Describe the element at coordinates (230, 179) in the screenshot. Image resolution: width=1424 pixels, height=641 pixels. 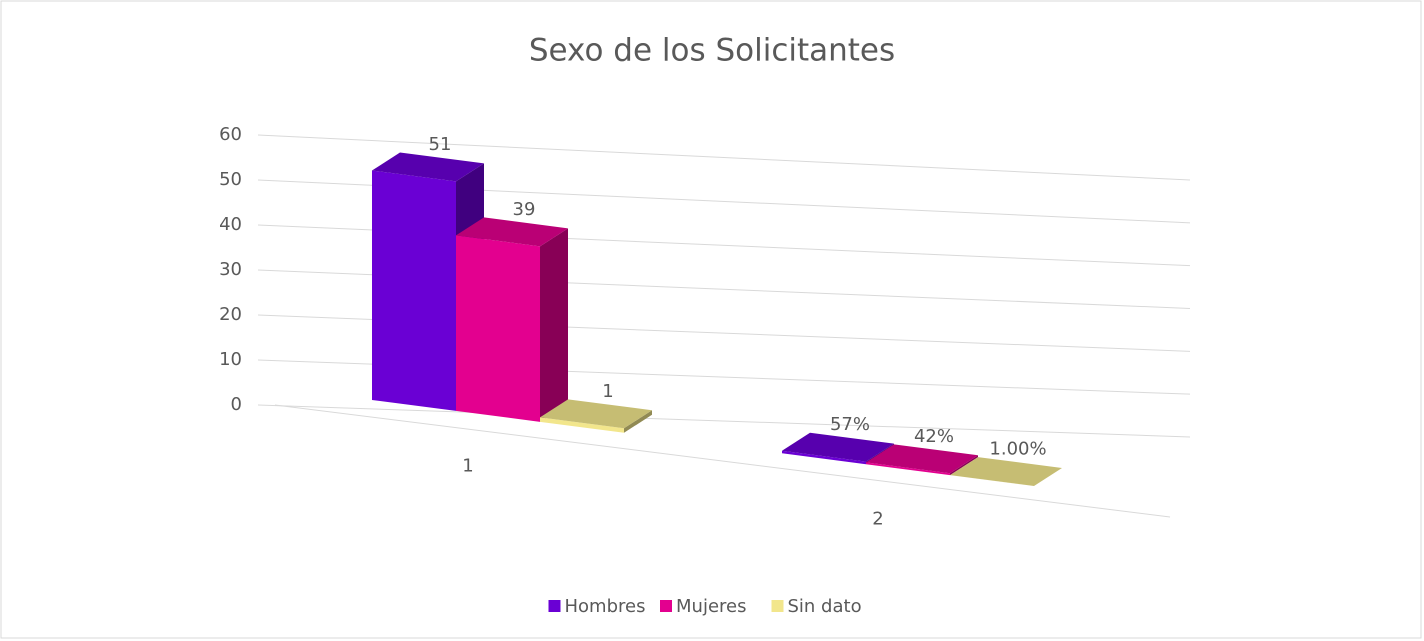
I see `y-tick-label: 50` at that location.